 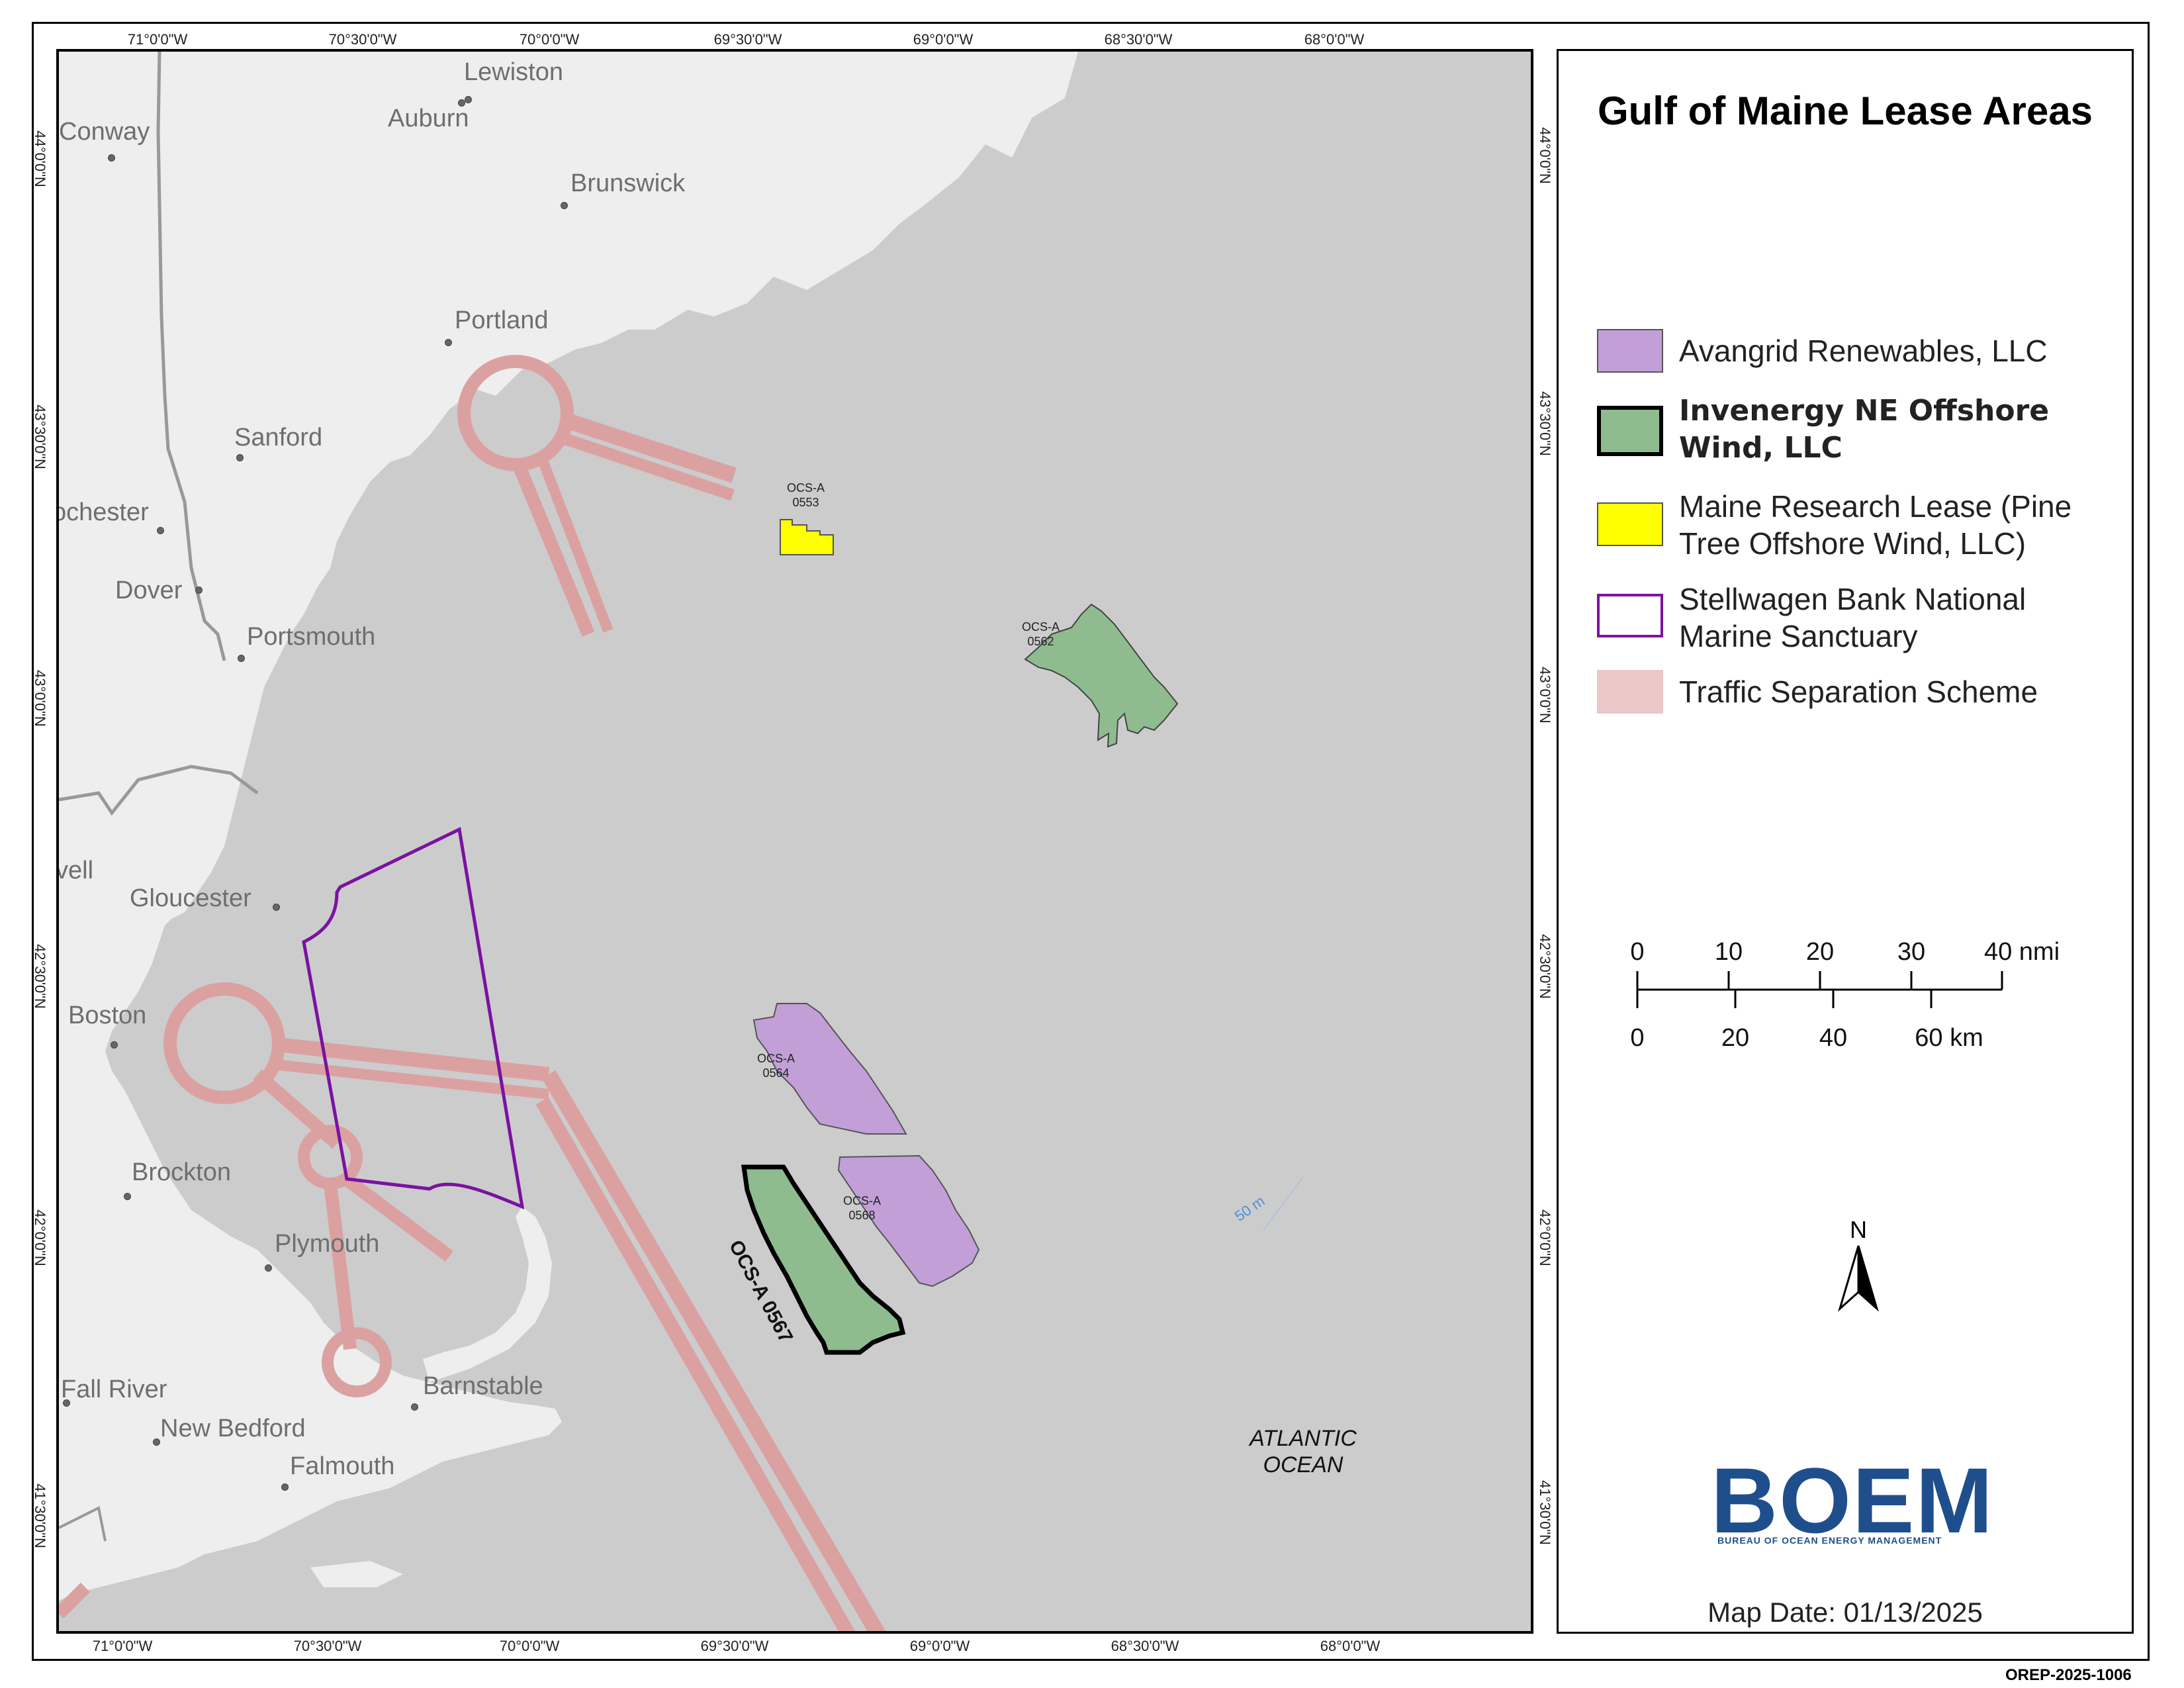 I want to click on city-dot-auburn, so click(x=461, y=103).